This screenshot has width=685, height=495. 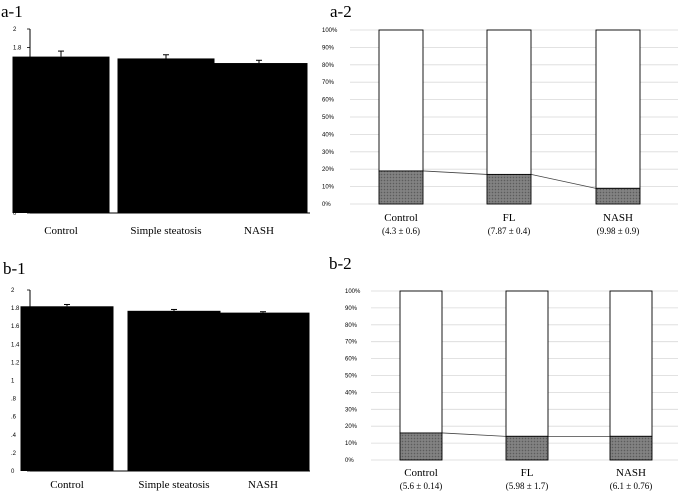 I want to click on category-sublabel: (5.6 ± 0.14), so click(x=421, y=486).